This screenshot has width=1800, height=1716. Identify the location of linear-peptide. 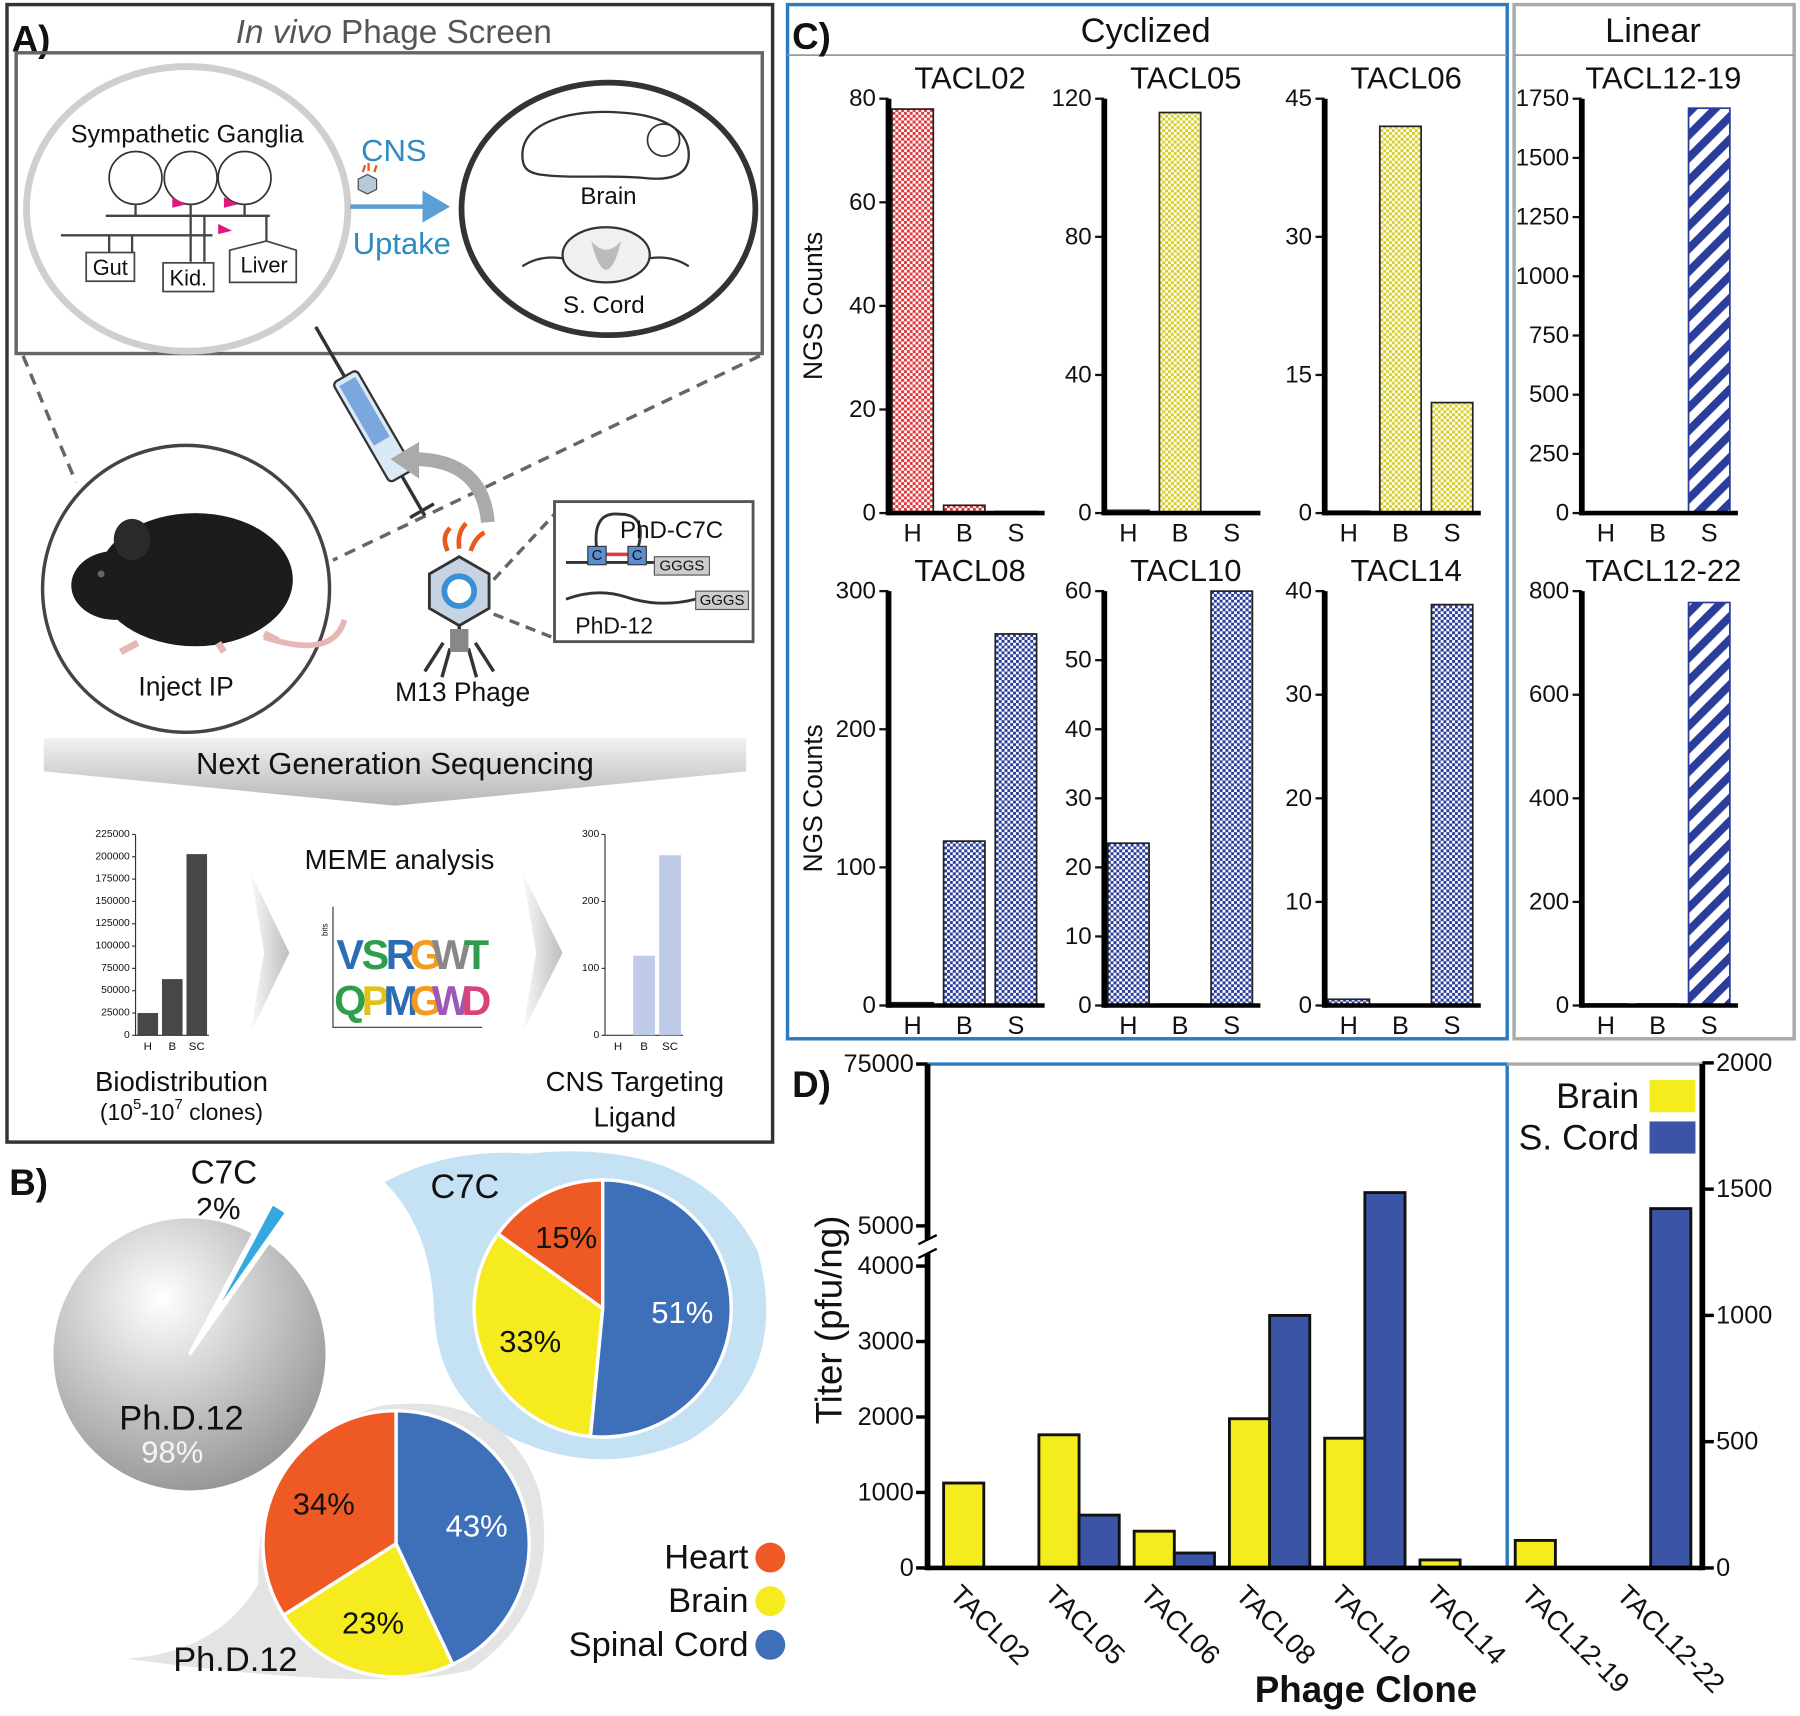
(631, 598).